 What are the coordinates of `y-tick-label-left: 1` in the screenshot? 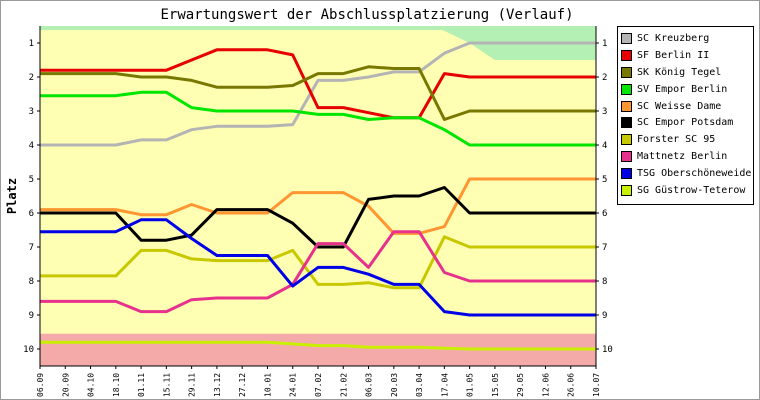 It's located at (31, 44).